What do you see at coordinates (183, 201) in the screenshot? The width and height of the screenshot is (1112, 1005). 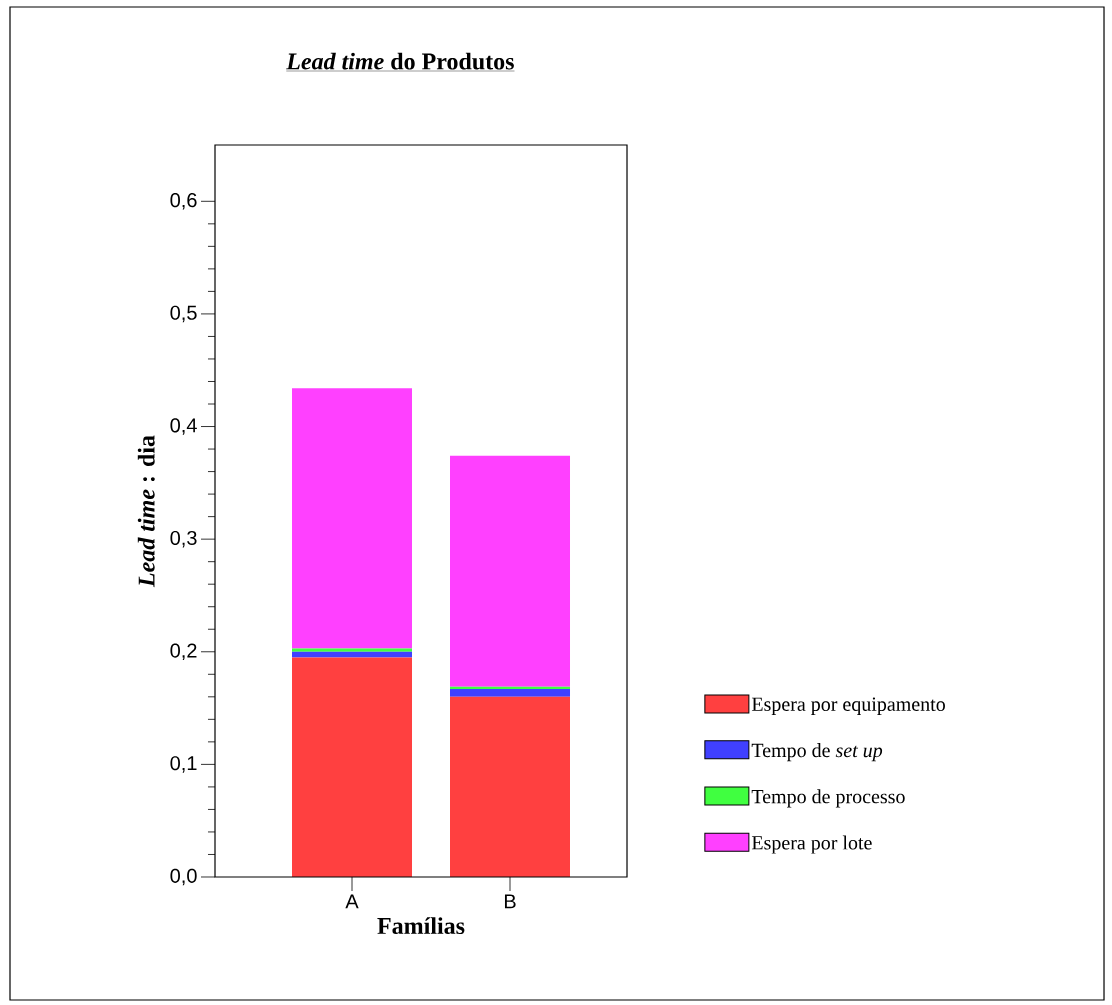 I see `y-tick-label: 0,6` at bounding box center [183, 201].